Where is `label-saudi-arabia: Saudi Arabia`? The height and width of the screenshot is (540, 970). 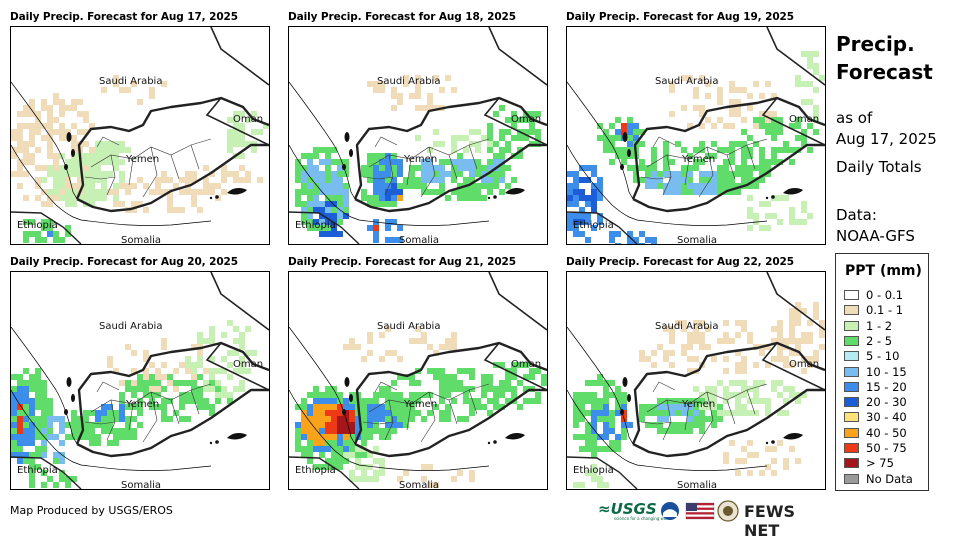
label-saudi-arabia: Saudi Arabia is located at coordinates (130, 326).